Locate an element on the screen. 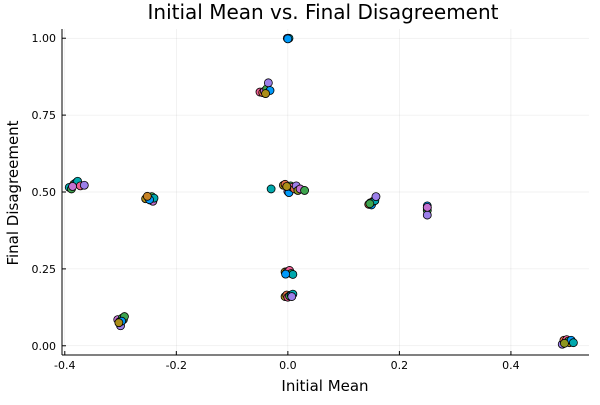 The height and width of the screenshot is (405, 600). x-tick-label: -0.2 is located at coordinates (176, 365).